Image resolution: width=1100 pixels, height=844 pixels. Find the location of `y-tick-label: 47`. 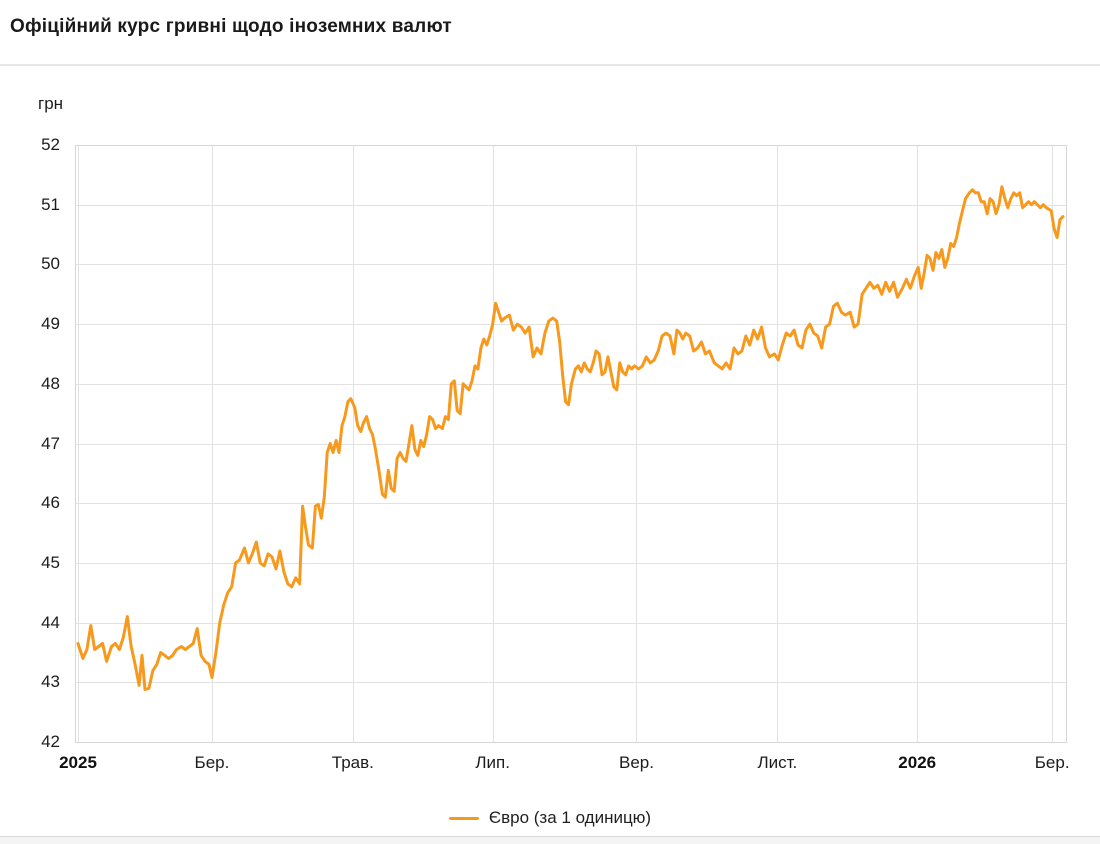

y-tick-label: 47 is located at coordinates (50, 443).